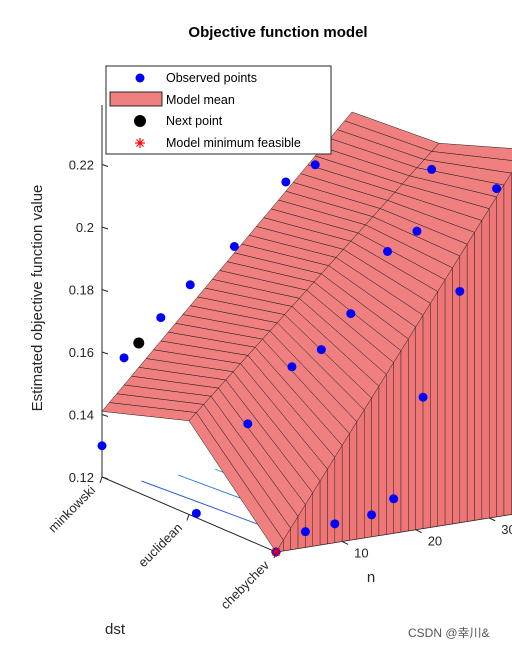 The width and height of the screenshot is (512, 647). What do you see at coordinates (361, 552) in the screenshot?
I see `y-tick-label: 10` at bounding box center [361, 552].